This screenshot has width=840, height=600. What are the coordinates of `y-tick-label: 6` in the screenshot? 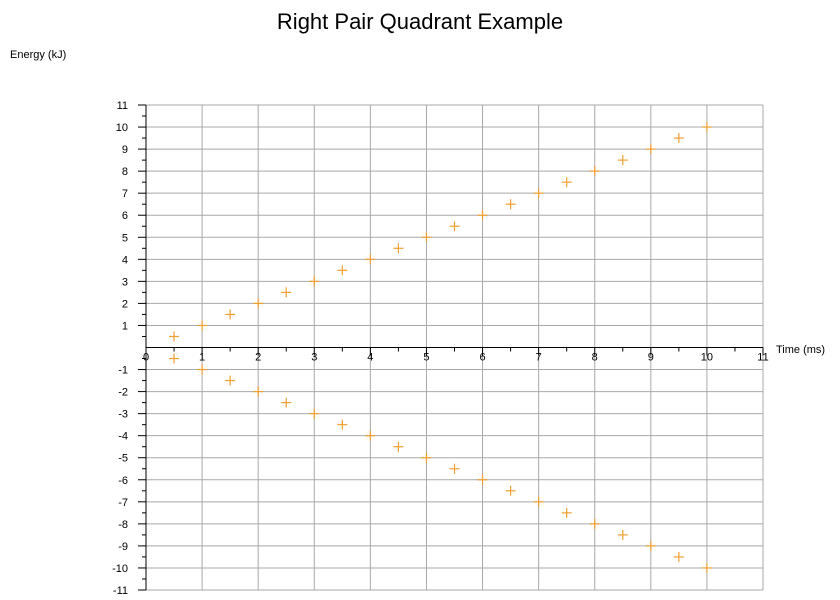 It's located at (125, 216).